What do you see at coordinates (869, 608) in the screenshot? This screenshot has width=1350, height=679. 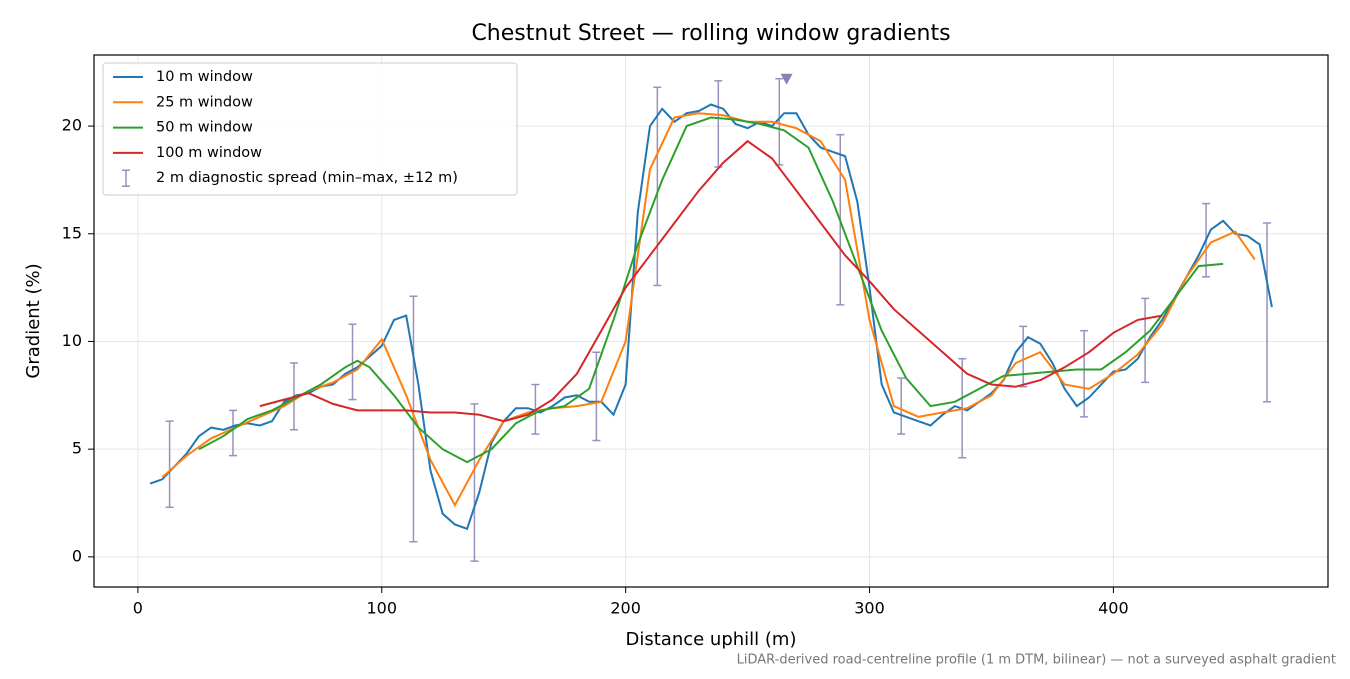 I see `x-tick-label: 300` at bounding box center [869, 608].